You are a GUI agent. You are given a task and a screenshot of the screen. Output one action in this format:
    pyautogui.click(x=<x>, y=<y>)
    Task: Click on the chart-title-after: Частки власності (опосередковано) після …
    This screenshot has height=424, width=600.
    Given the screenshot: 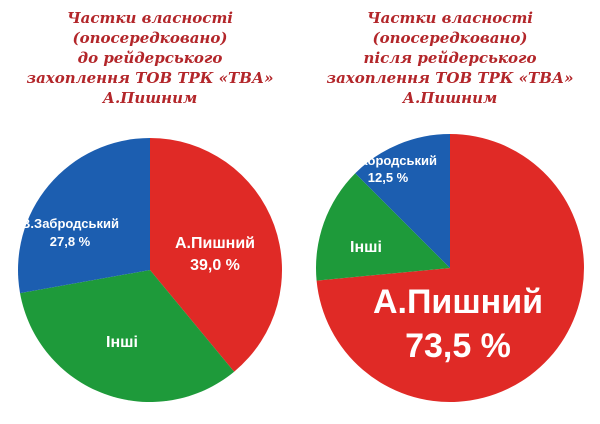 What is the action you would take?
    pyautogui.click(x=450, y=58)
    